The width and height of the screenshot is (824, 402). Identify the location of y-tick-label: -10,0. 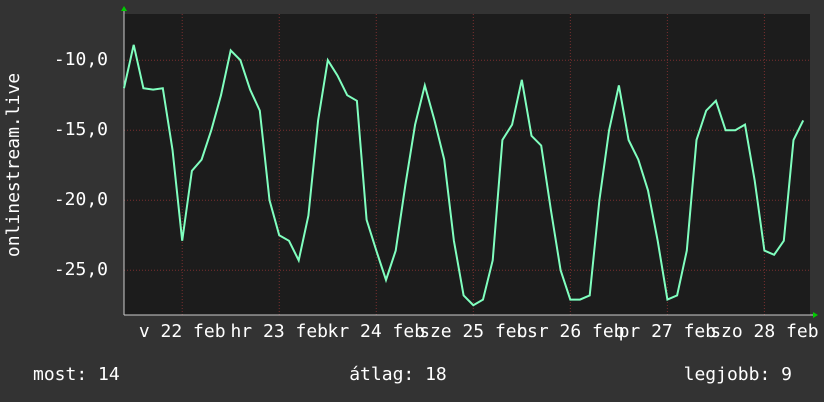
(81, 59).